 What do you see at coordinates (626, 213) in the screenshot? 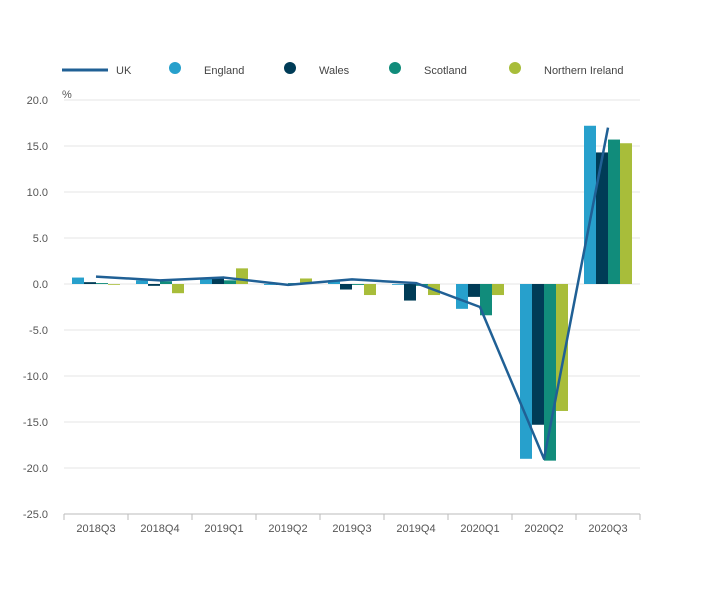
I see `bar-northern-ireland-2020q3` at bounding box center [626, 213].